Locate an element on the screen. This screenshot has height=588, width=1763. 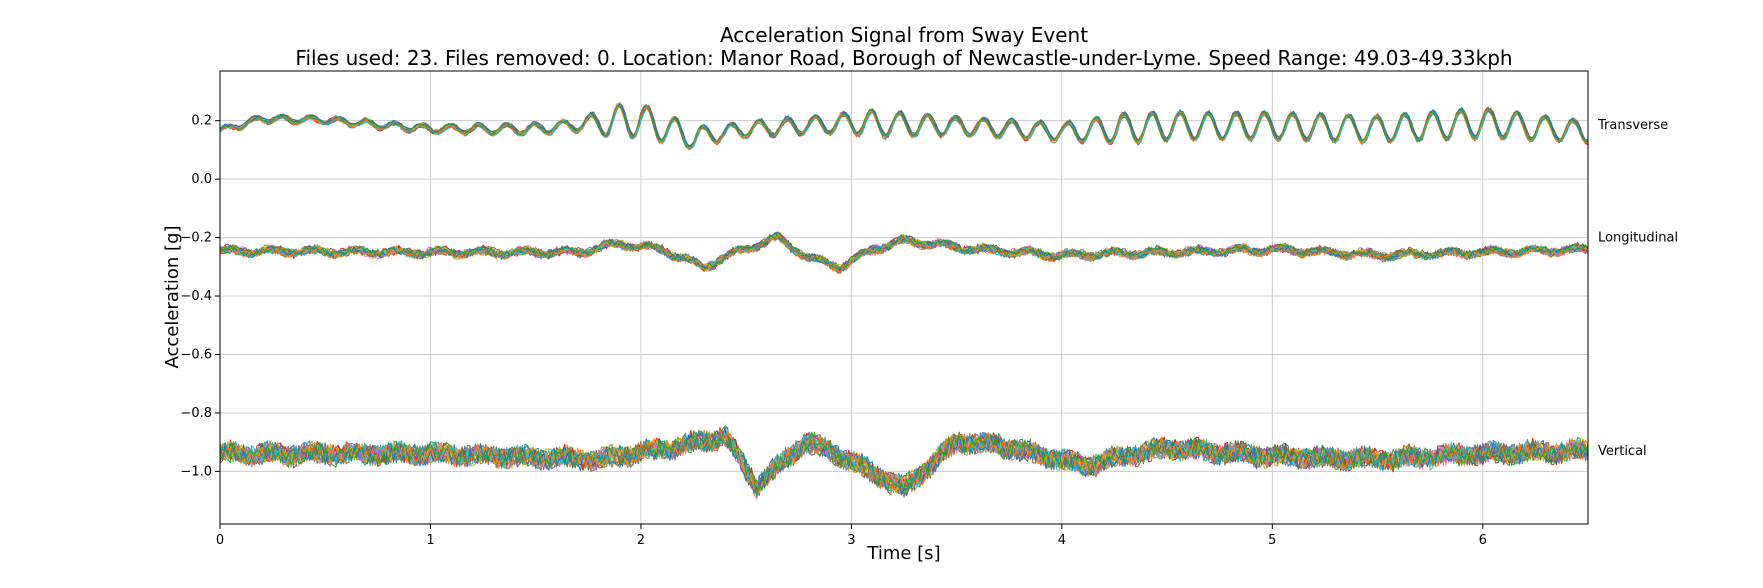
x-tick-label: 3 is located at coordinates (851, 540).